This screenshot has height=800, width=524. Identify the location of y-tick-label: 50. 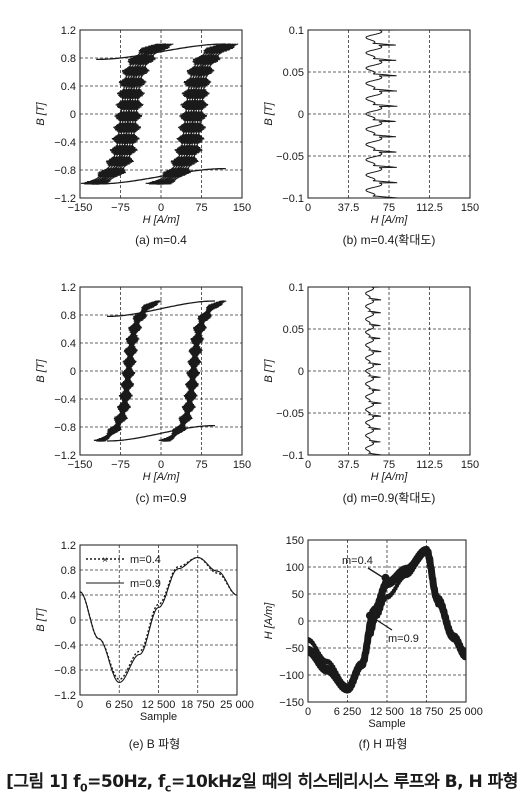
(298, 595).